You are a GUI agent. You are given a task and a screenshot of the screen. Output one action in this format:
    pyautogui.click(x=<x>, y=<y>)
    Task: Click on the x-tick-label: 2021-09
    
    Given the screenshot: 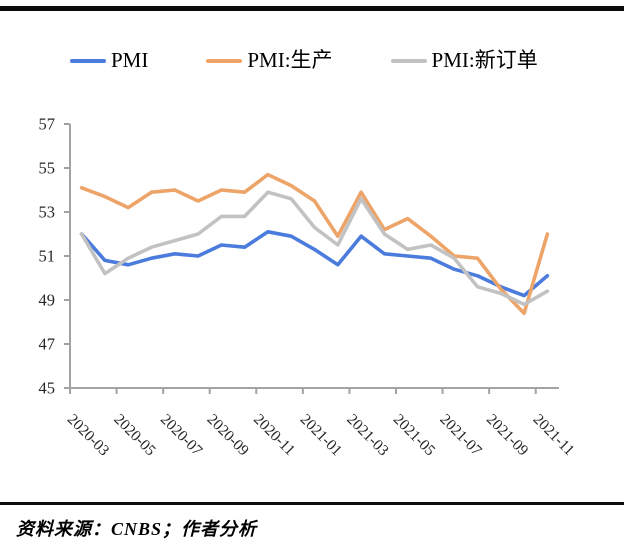 What is the action you would take?
    pyautogui.click(x=507, y=435)
    